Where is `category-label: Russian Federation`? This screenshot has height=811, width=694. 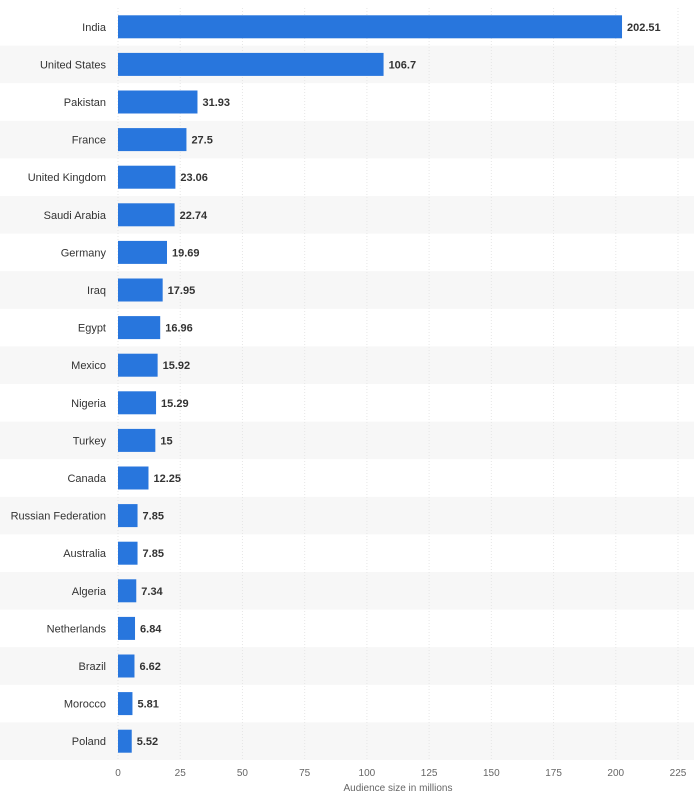
category-label: Russian Federation is located at coordinates (58, 517).